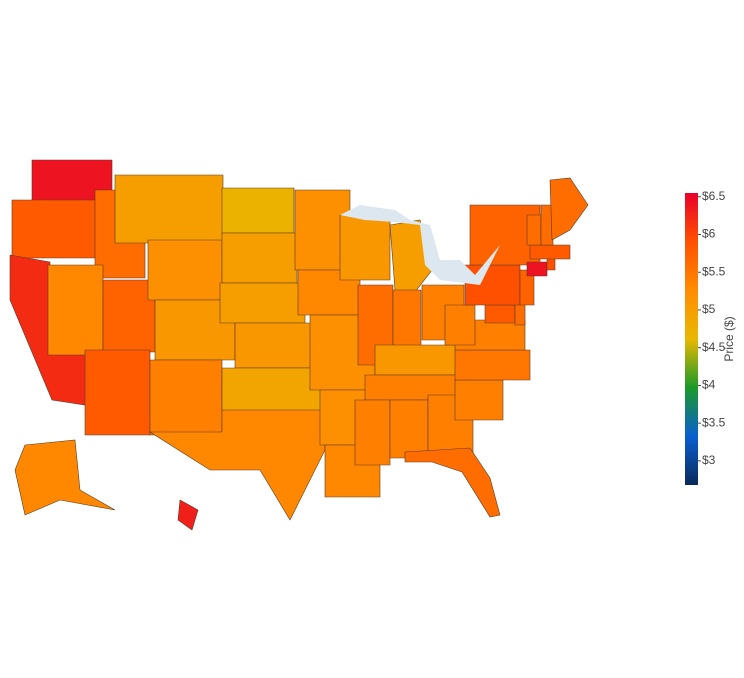 The width and height of the screenshot is (744, 678). I want to click on colorbar-tick-label: $5.5, so click(714, 271).